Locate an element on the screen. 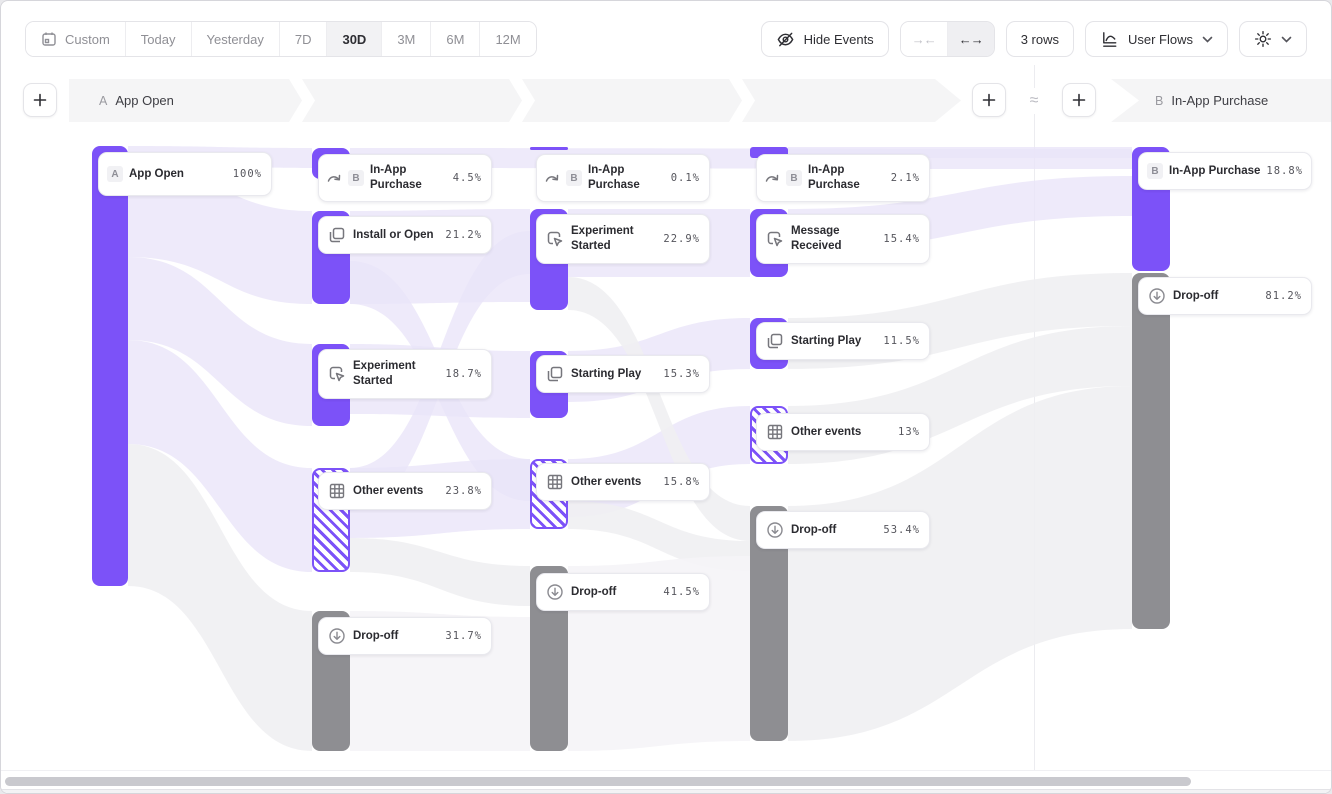  horizontal-scrollbar-track is located at coordinates (666, 781).